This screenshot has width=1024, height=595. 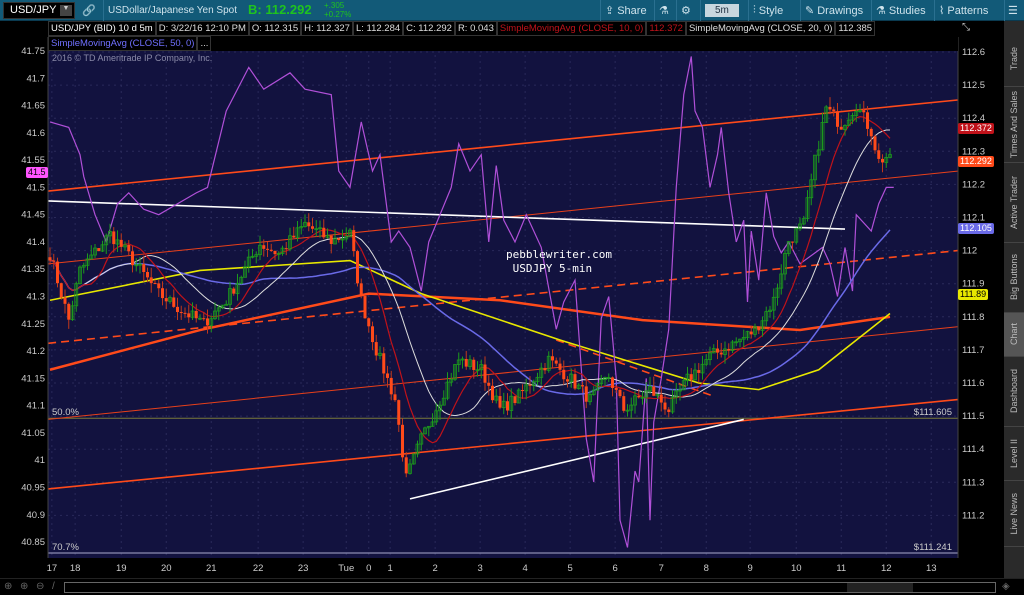 What do you see at coordinates (1014, 392) in the screenshot?
I see `side-tab-dashboard: Dashboard` at bounding box center [1014, 392].